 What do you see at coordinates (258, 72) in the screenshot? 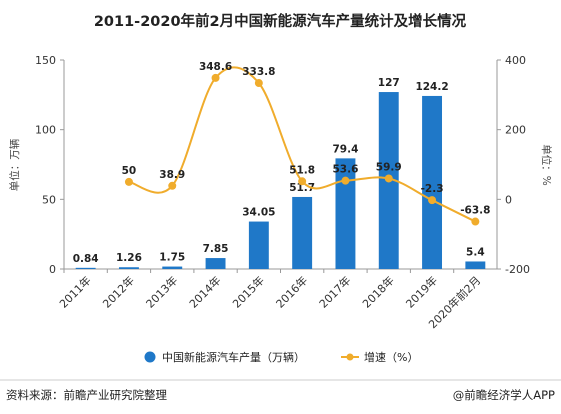
I see `growth-value-label: 333.8` at bounding box center [258, 72].